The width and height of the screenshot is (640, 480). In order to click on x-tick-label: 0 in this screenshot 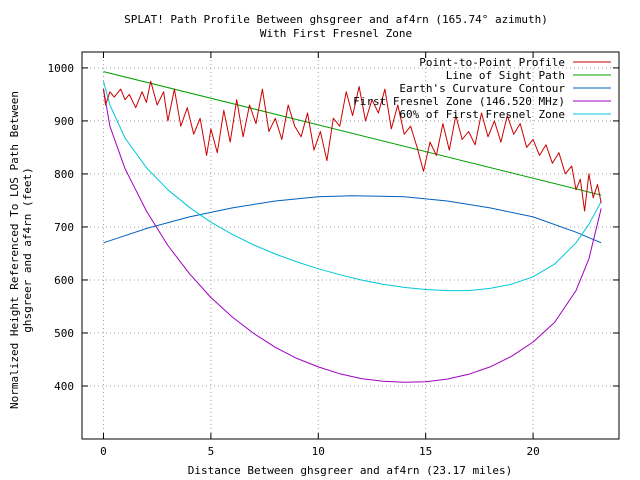, I will do `click(103, 451)`.